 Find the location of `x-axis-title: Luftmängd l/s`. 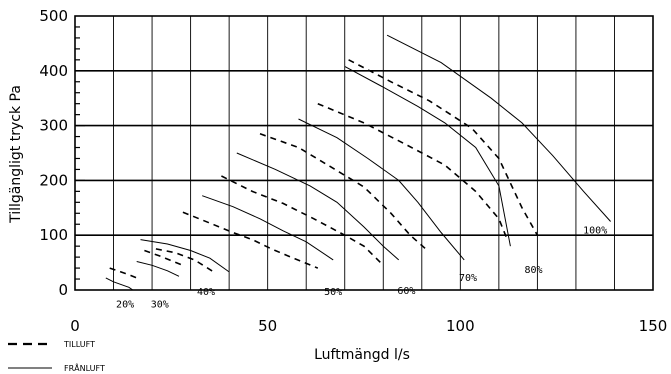

x-axis-title: Luftmängd l/s is located at coordinates (362, 355).